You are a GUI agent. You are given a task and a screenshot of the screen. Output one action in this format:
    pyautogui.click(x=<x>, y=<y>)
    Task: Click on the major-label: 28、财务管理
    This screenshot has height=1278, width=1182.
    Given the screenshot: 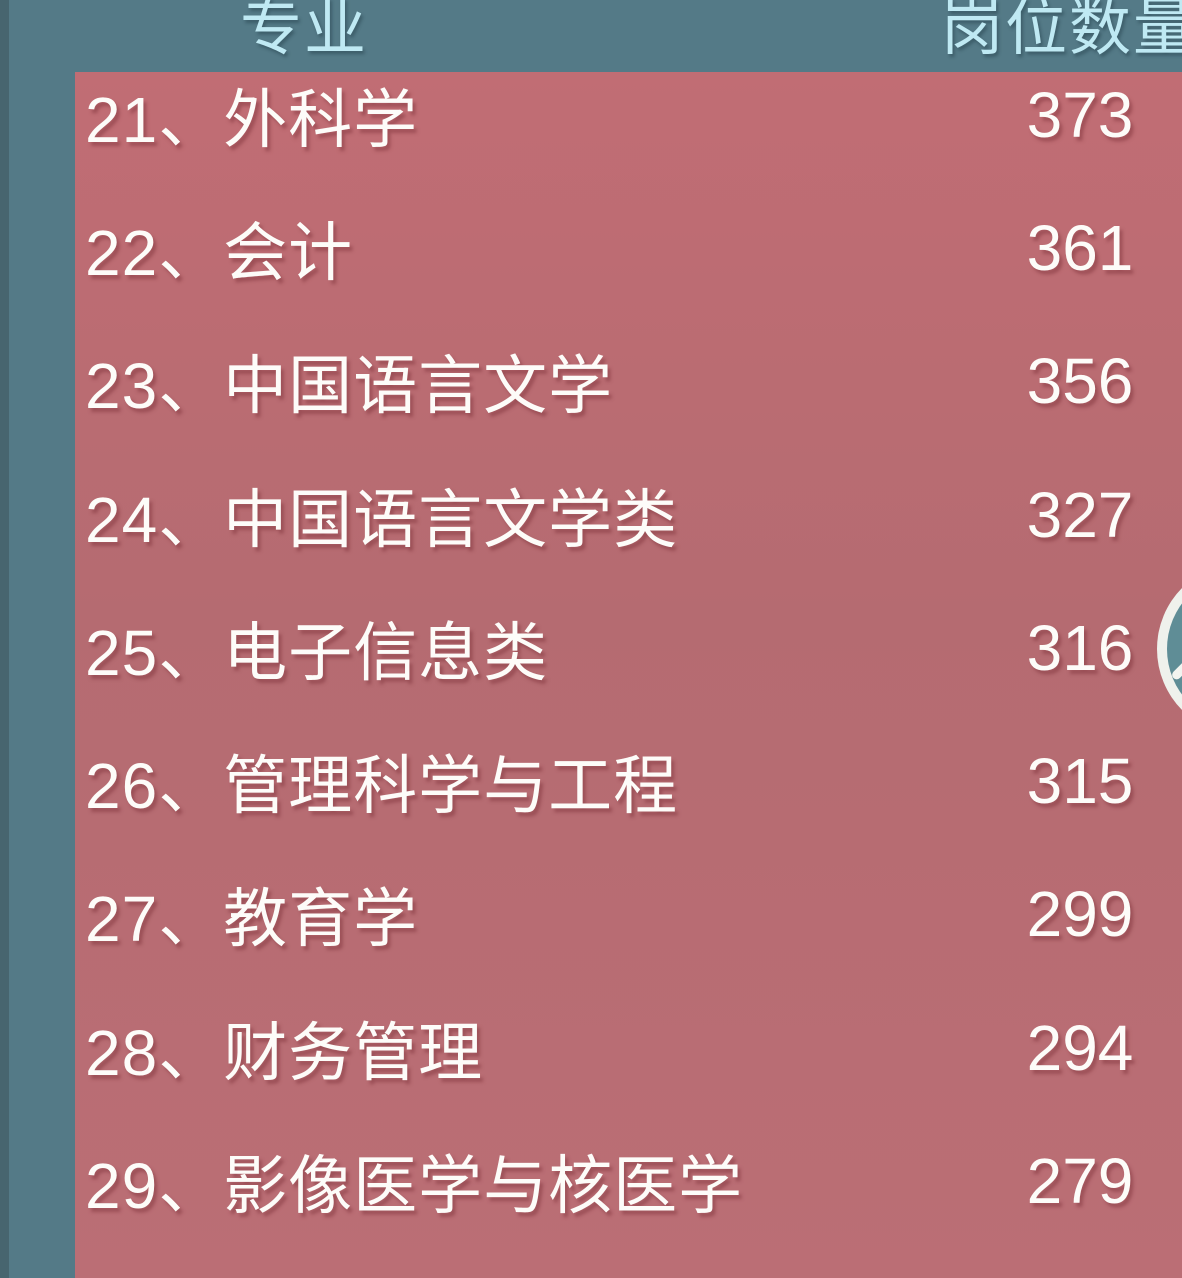 What is the action you would take?
    pyautogui.click(x=284, y=1052)
    